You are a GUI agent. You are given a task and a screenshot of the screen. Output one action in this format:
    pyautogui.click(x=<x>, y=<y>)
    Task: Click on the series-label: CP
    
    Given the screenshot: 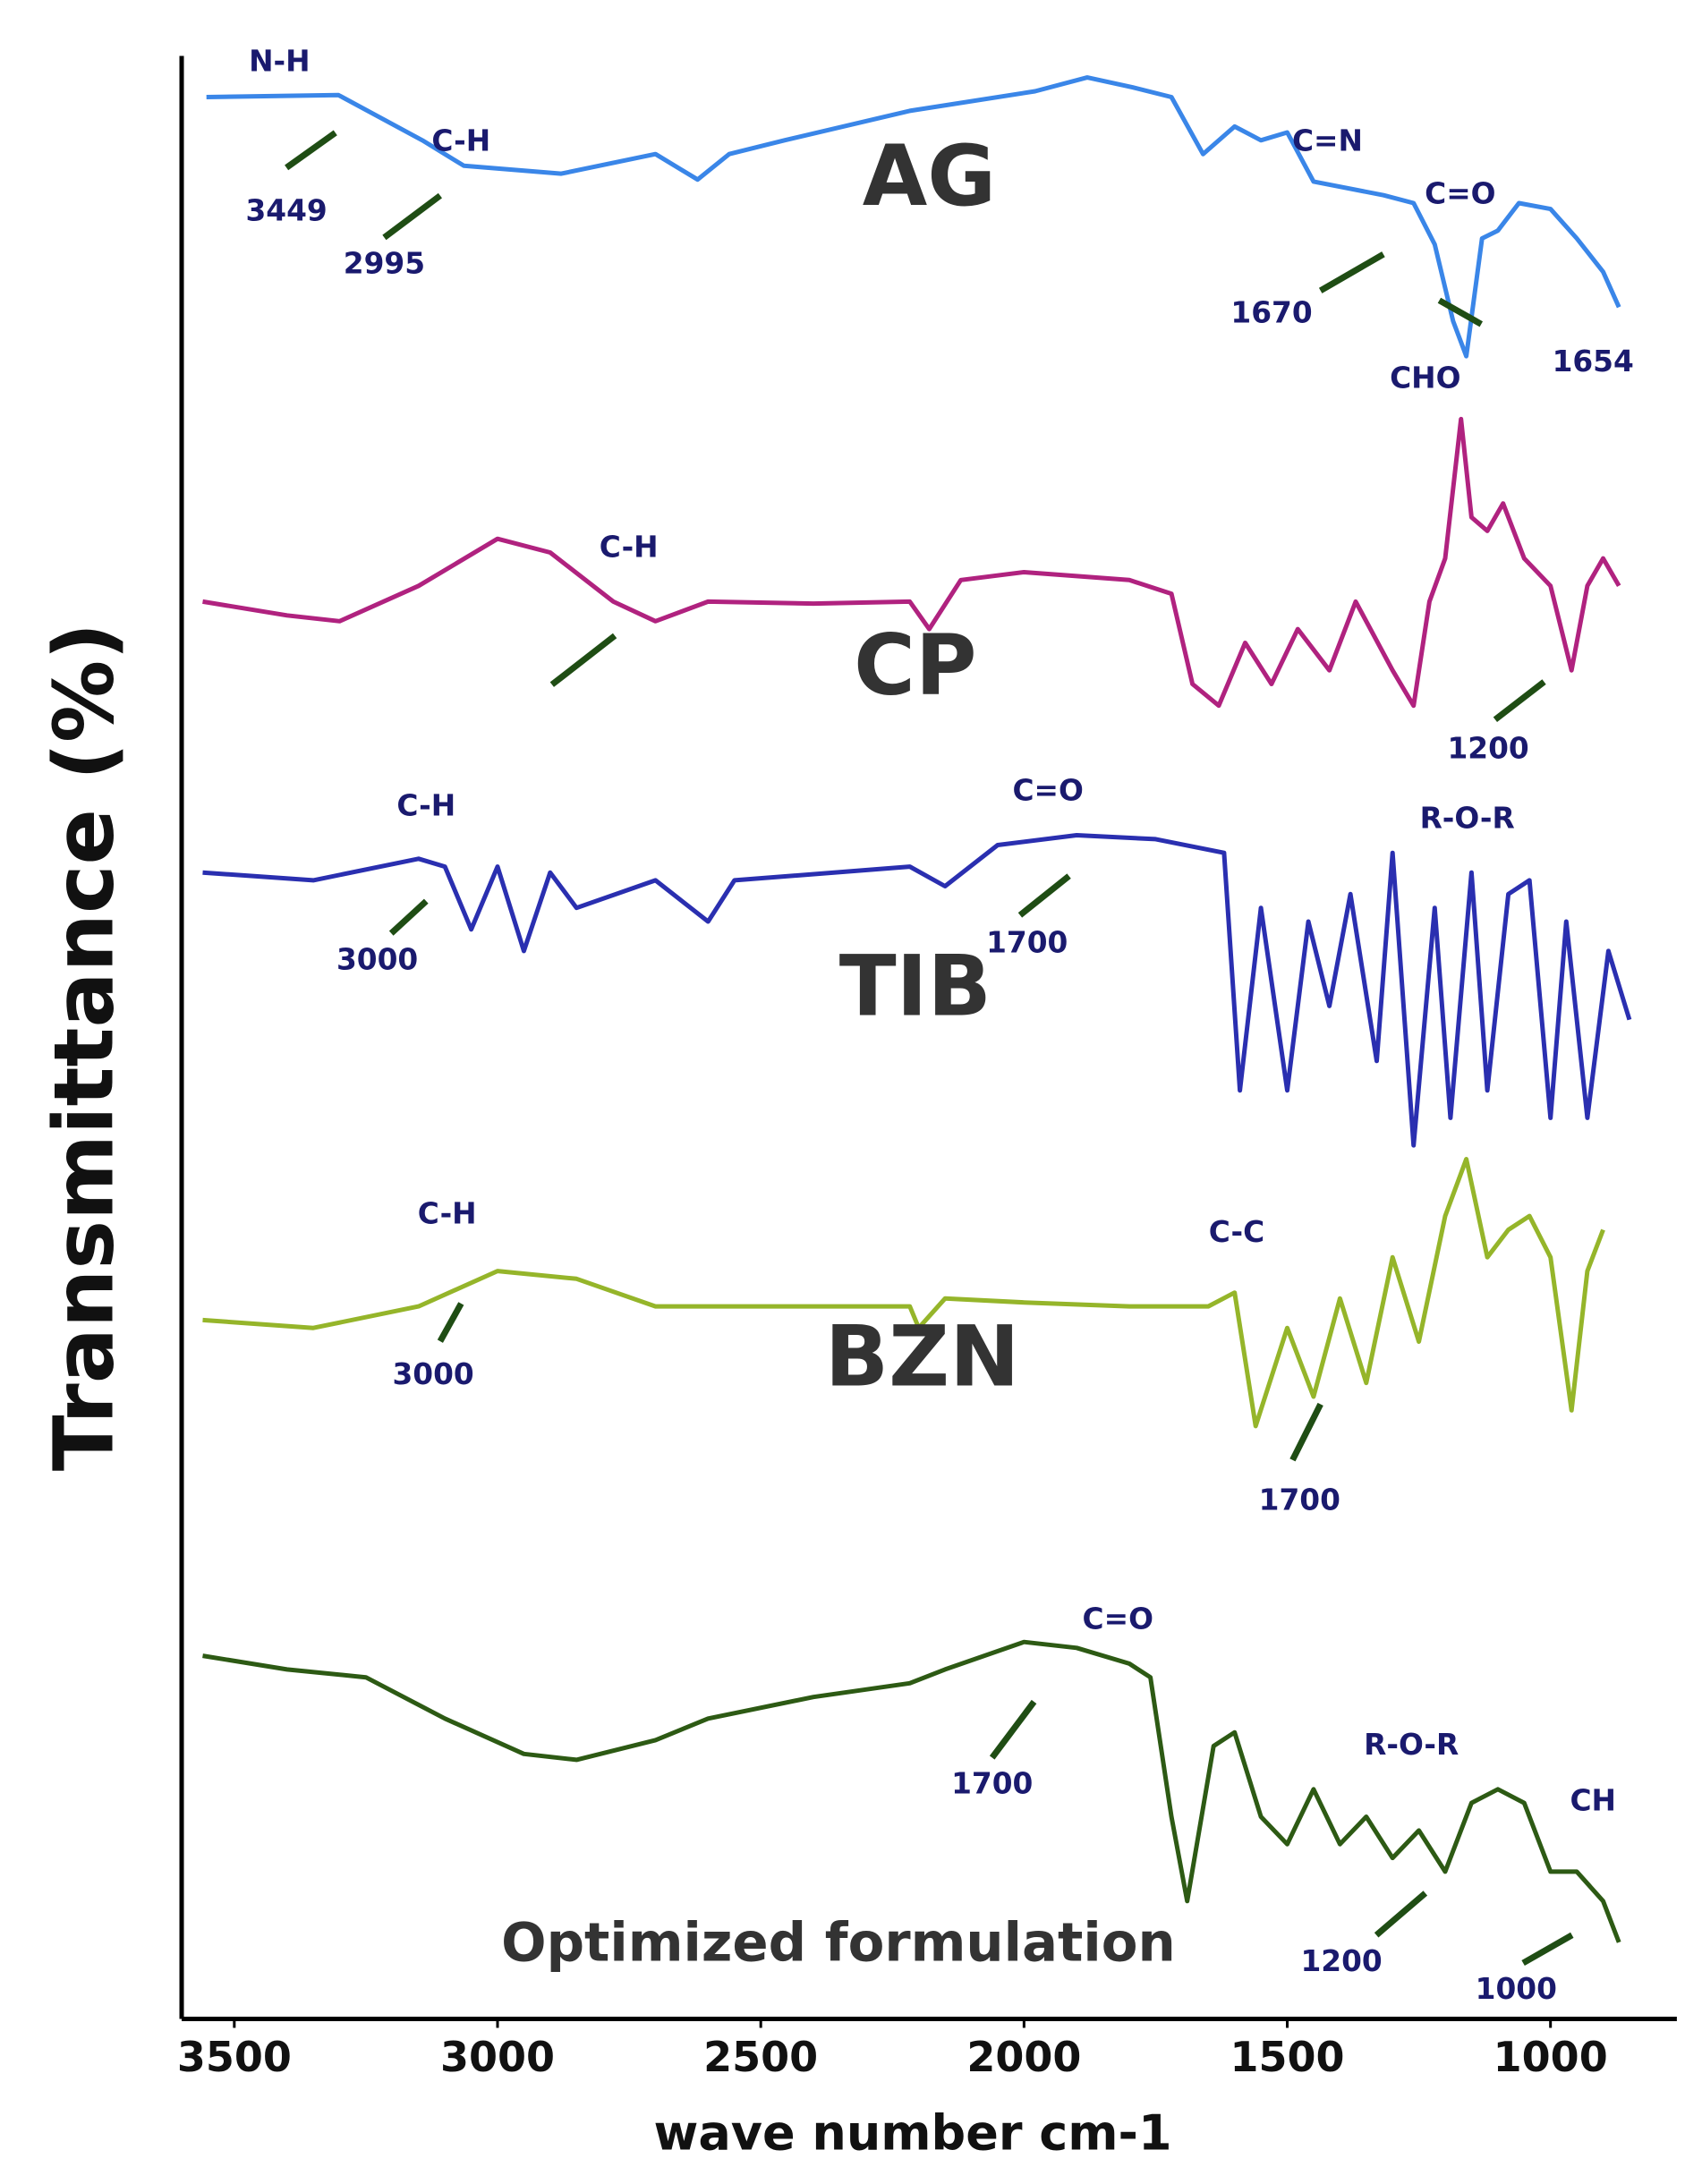 What is the action you would take?
    pyautogui.click(x=915, y=665)
    